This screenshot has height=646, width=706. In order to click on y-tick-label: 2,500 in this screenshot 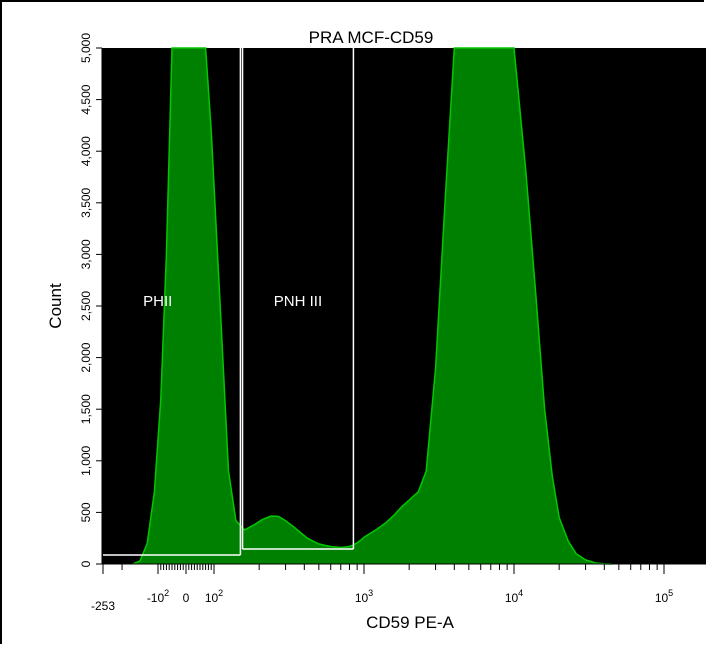, I will do `click(86, 306)`.